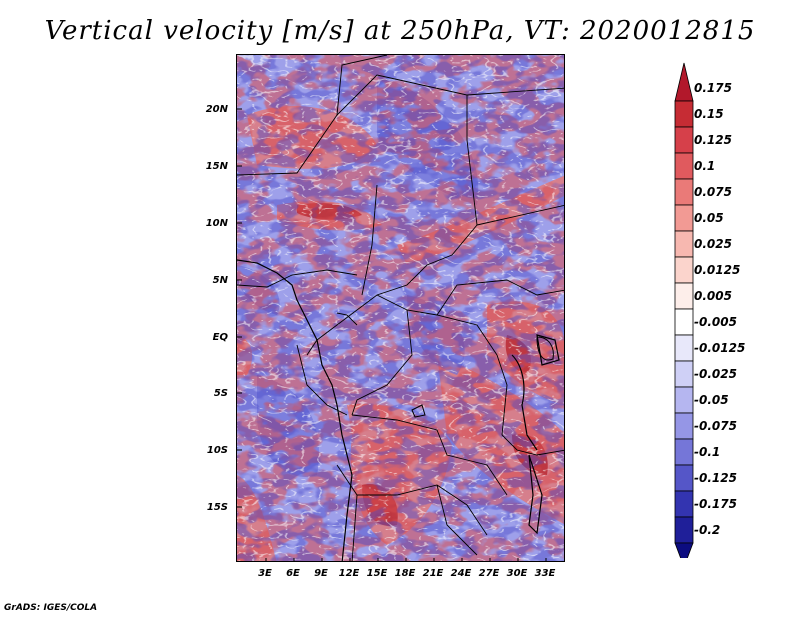 Image resolution: width=800 pixels, height=618 pixels. What do you see at coordinates (265, 573) in the screenshot?
I see `lon-label-3e: 3E` at bounding box center [265, 573].